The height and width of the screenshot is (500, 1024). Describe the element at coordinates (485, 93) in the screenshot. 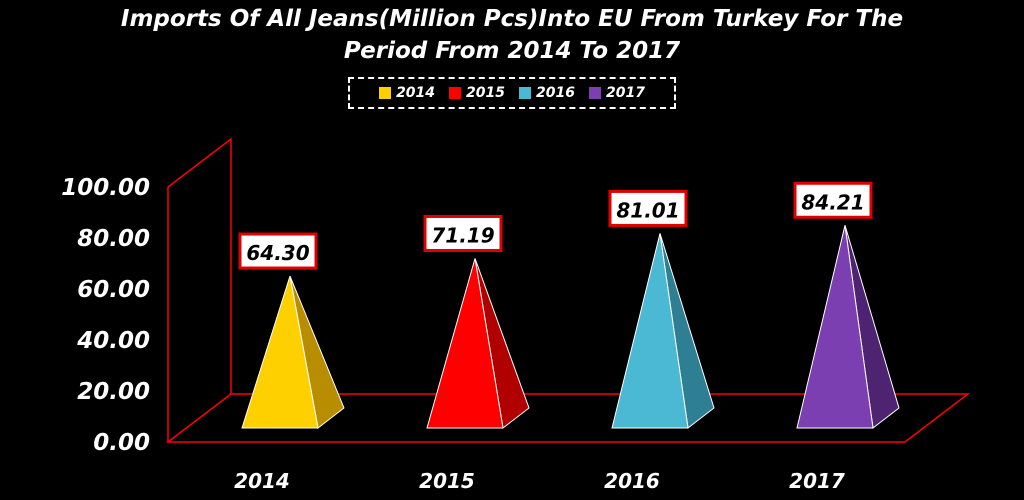

I see `legend-label: 2015` at that location.